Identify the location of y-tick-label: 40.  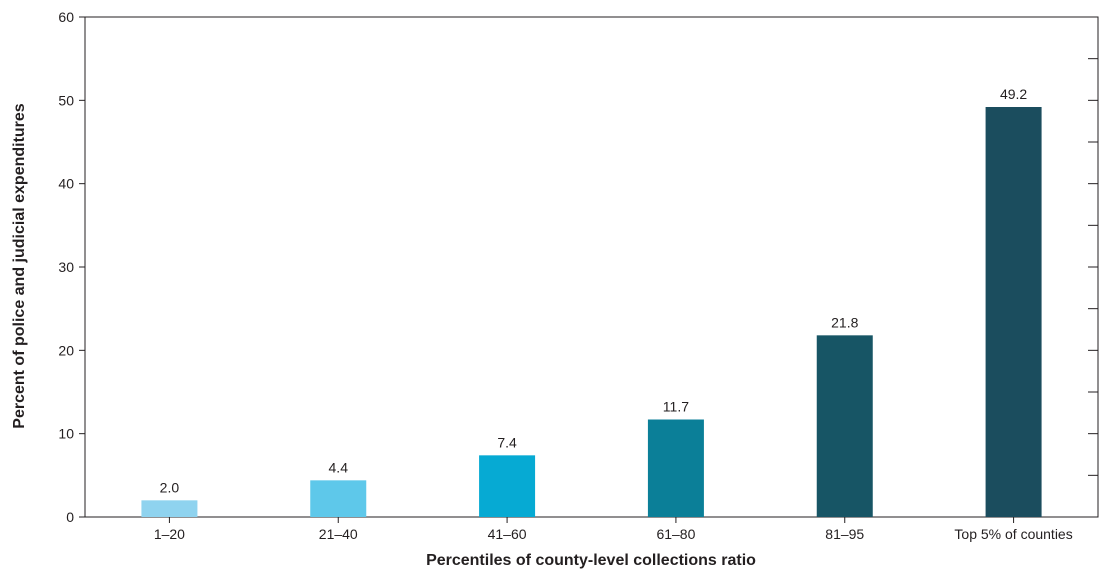
(66, 184).